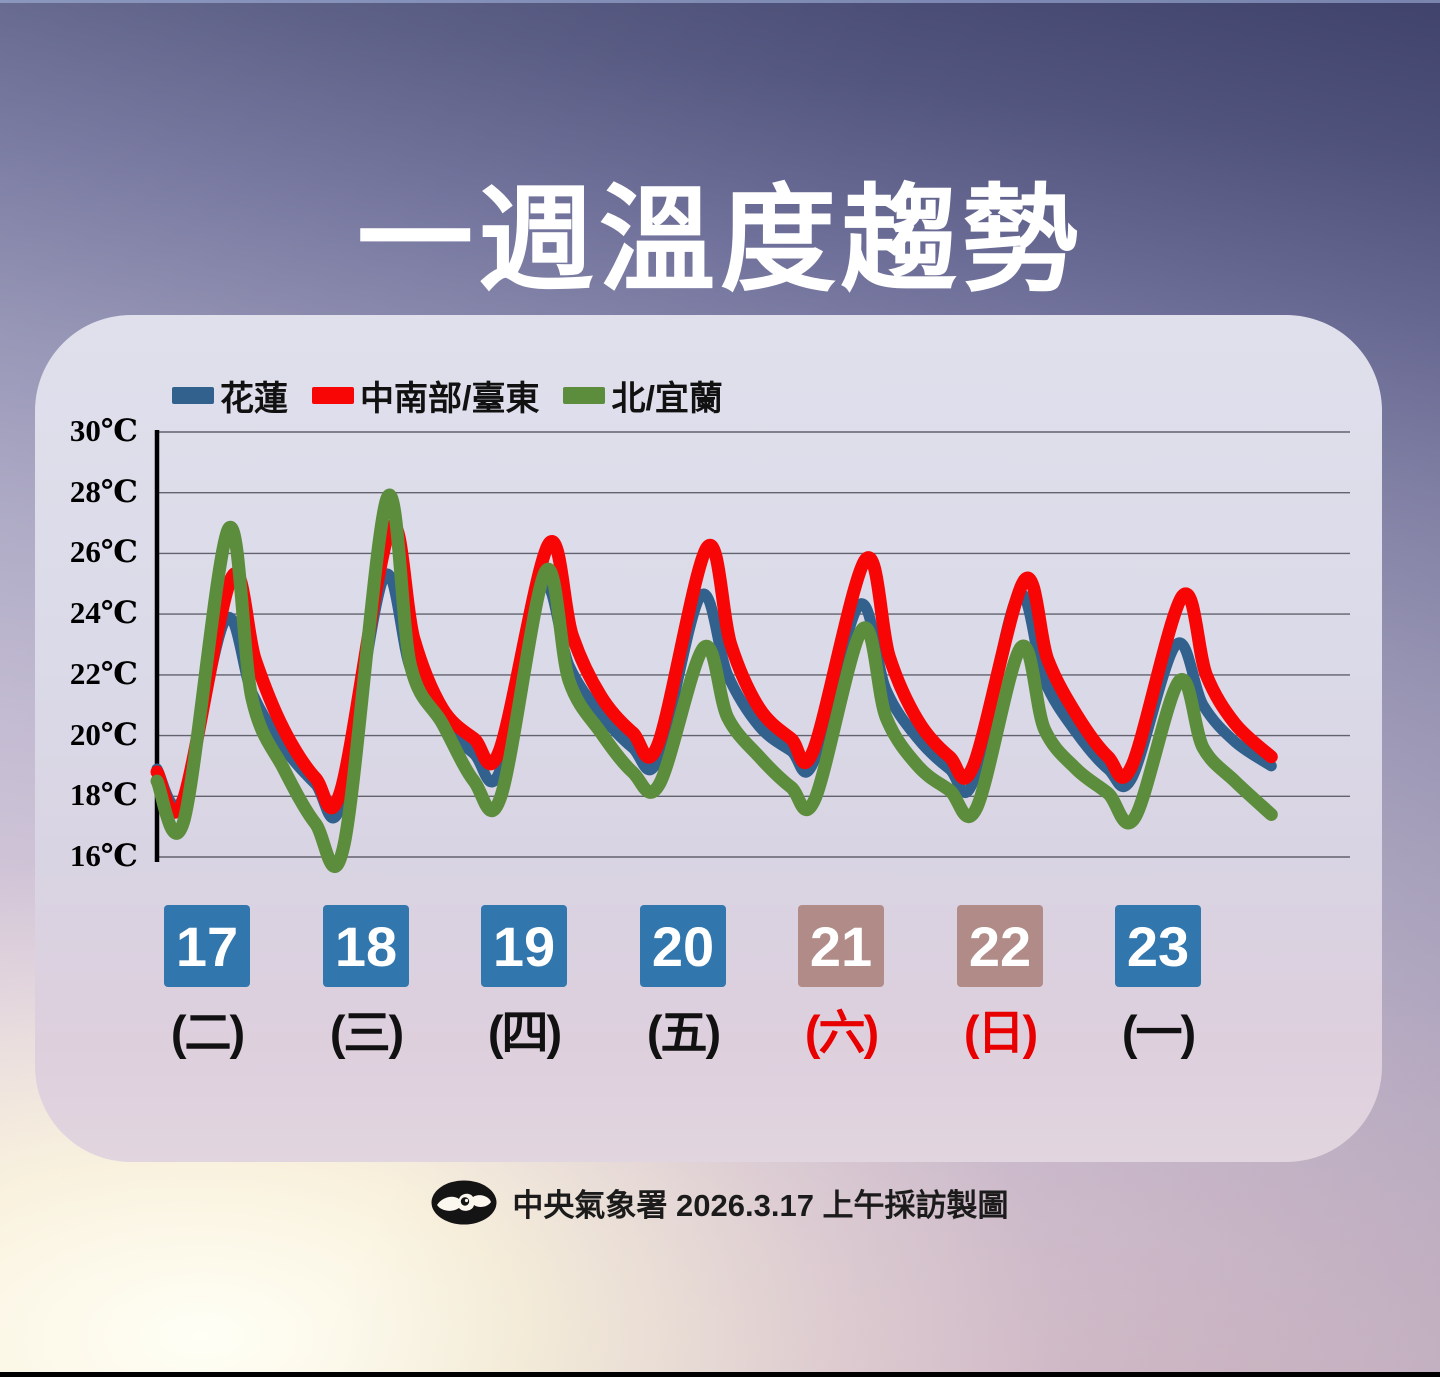  I want to click on weekday-label: (二), so click(207, 1032).